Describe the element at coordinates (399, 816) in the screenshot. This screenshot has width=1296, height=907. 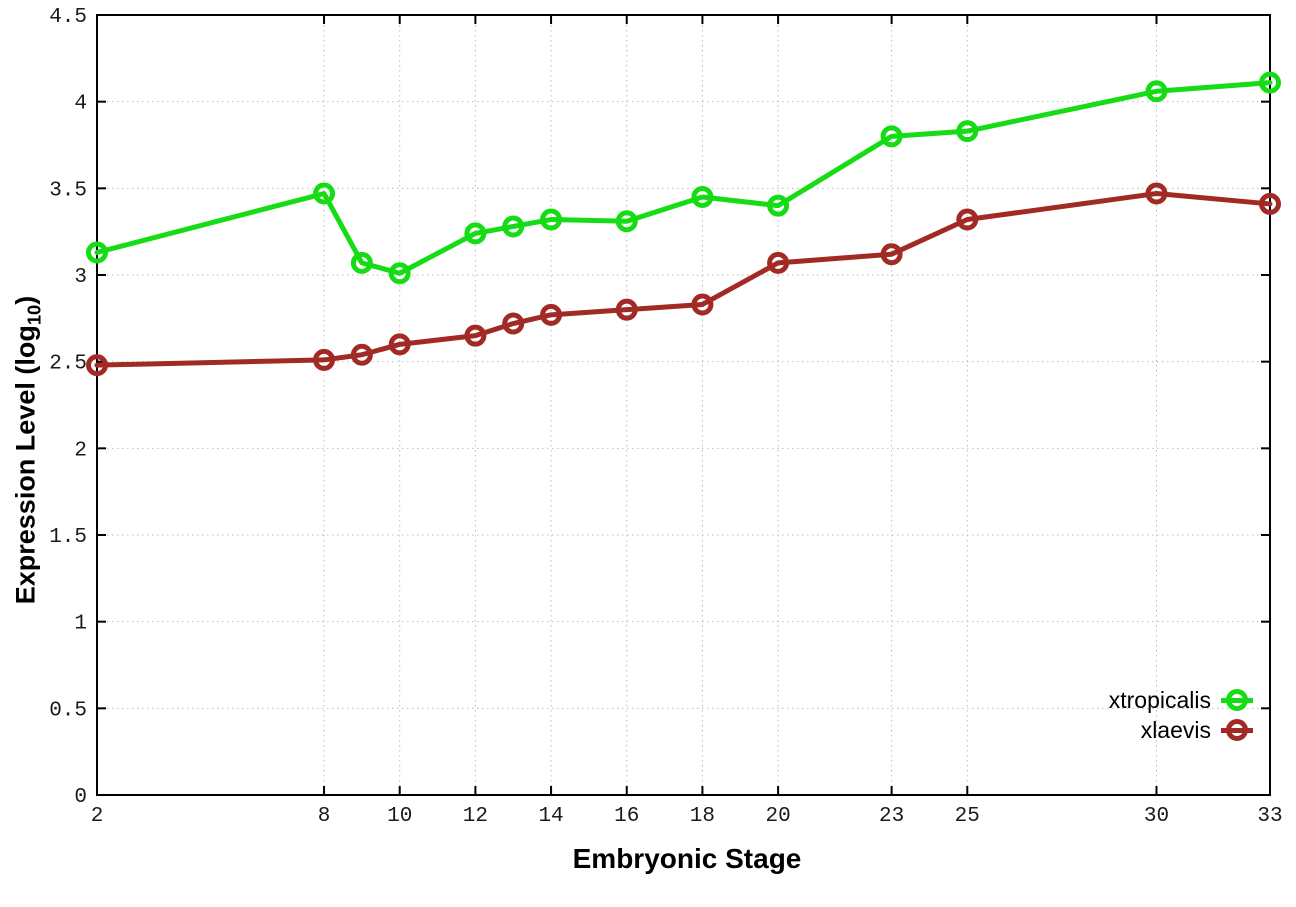
I see `x-tick-label: 10` at that location.